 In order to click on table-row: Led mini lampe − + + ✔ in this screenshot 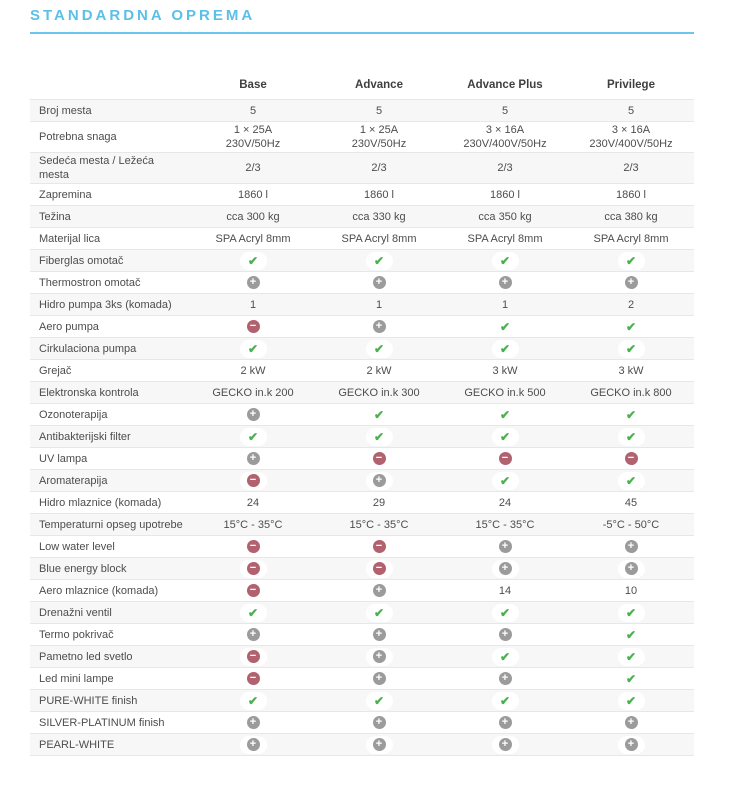, I will do `click(362, 678)`.